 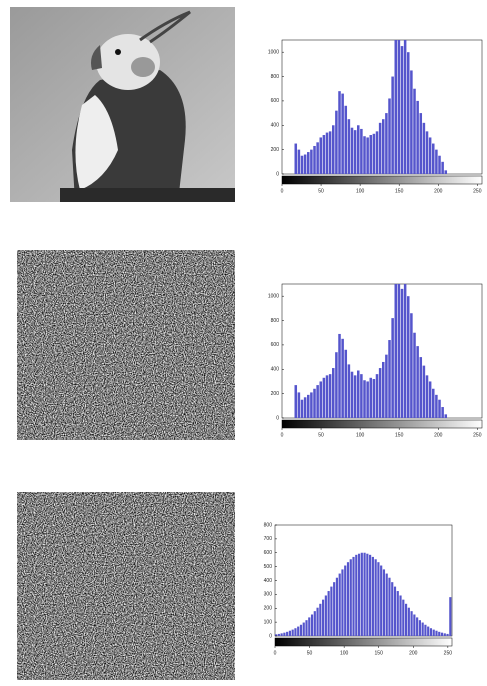 I want to click on encrypted-image, so click(x=126, y=586).